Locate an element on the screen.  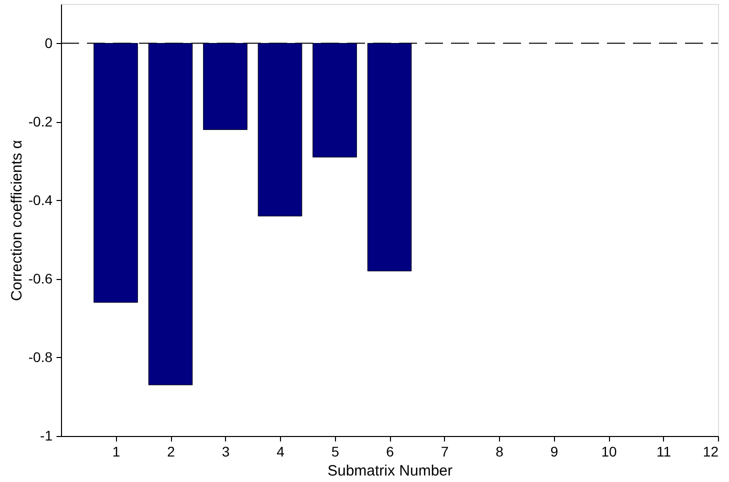
x-tick-label: 1 is located at coordinates (116, 452).